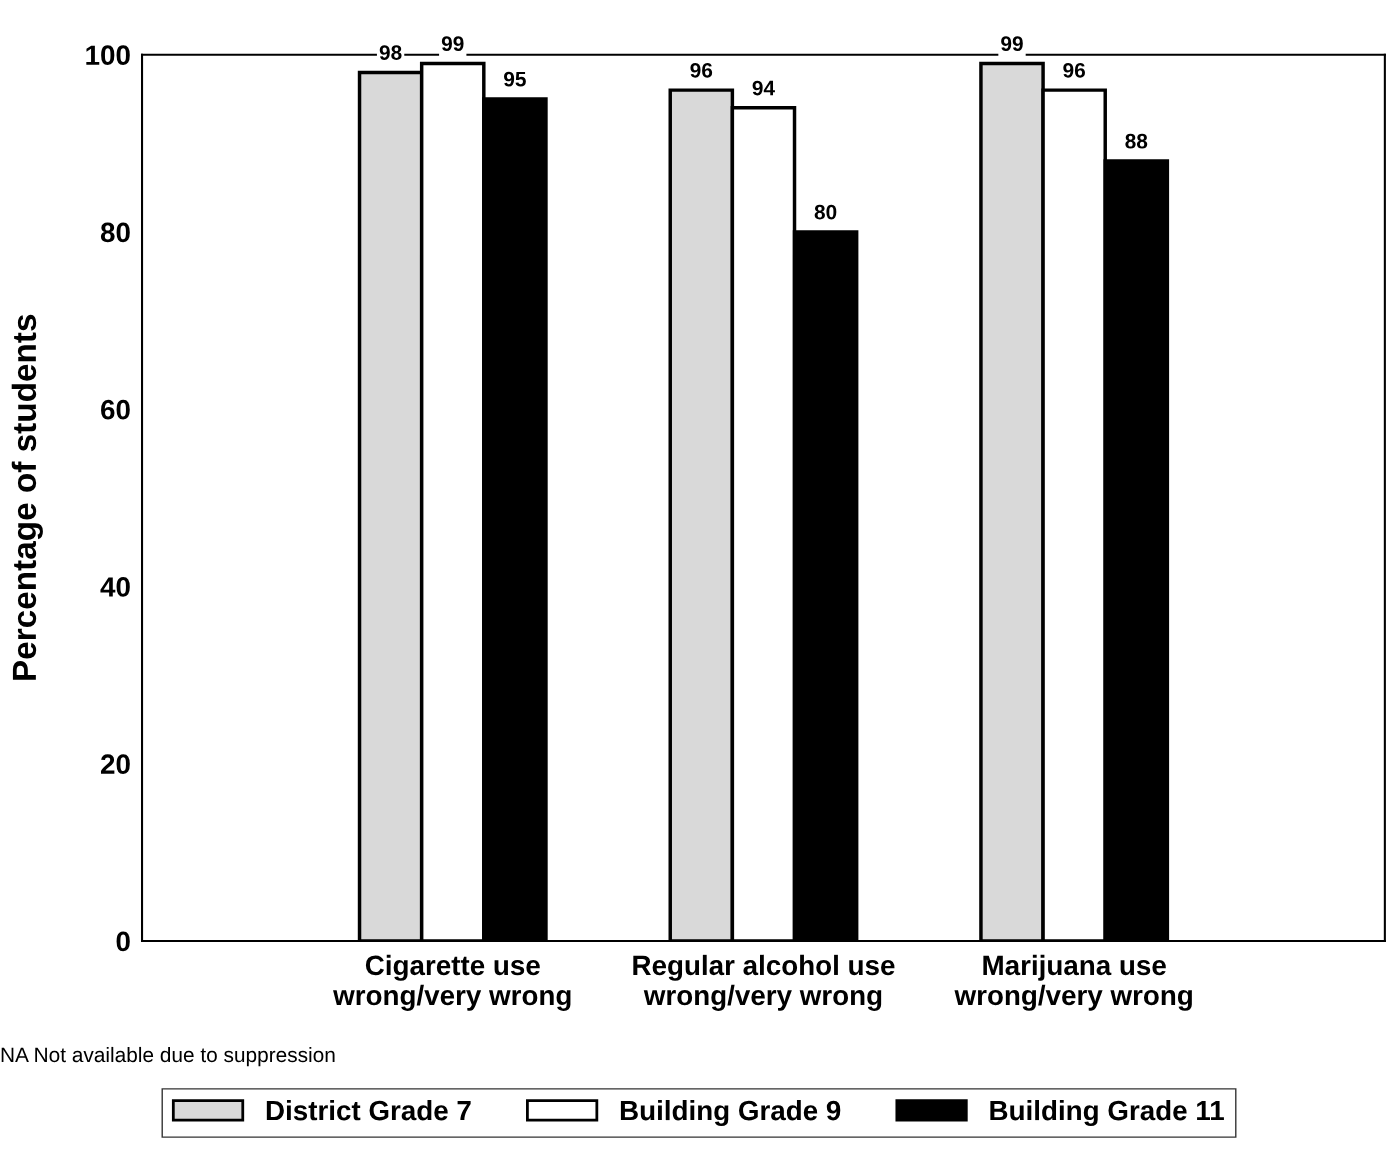  I want to click on y-axis-title: Percentage of students, so click(27, 497).